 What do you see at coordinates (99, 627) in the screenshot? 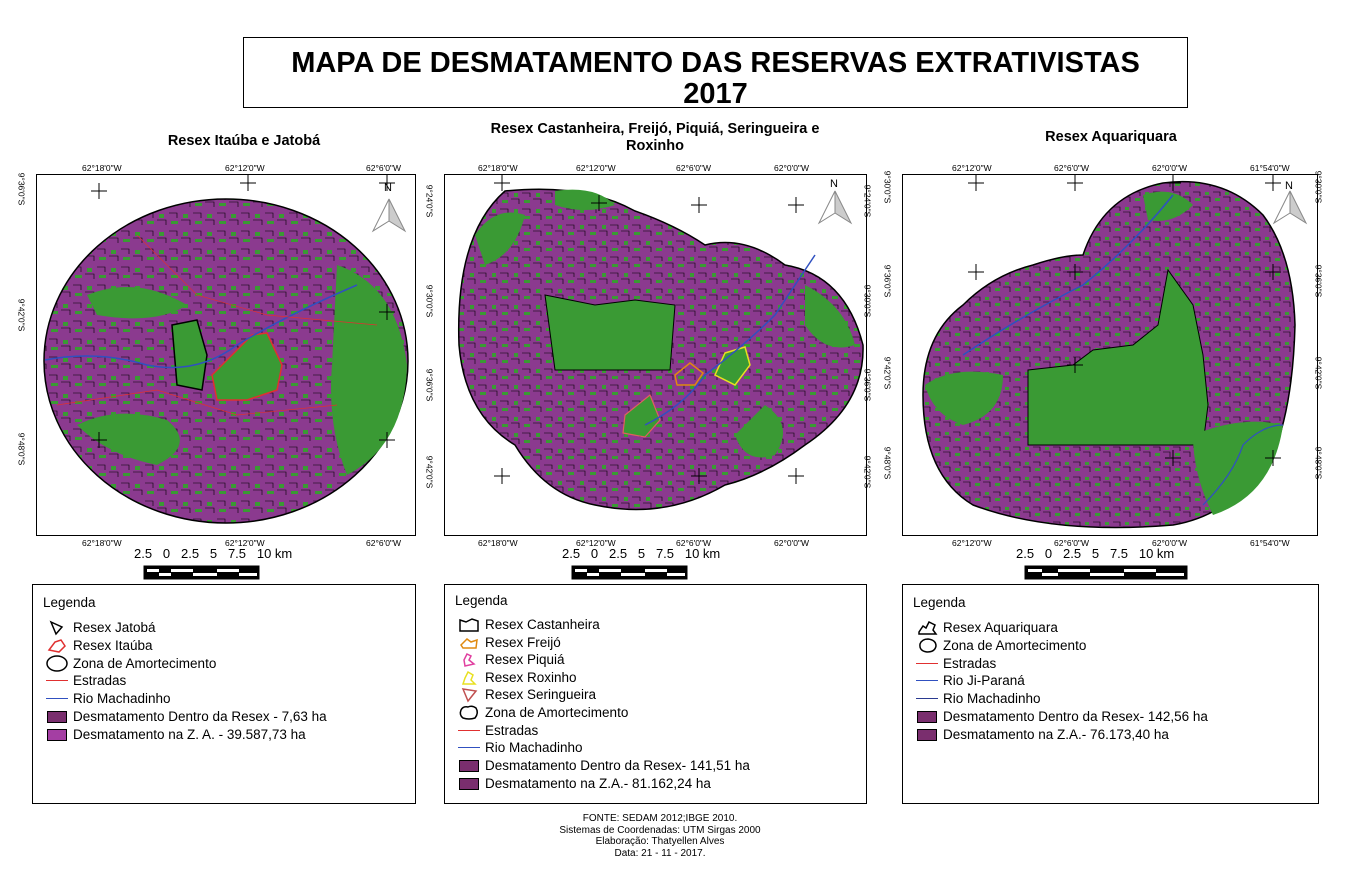
I see `legend-item: Resex Jatobá` at bounding box center [99, 627].